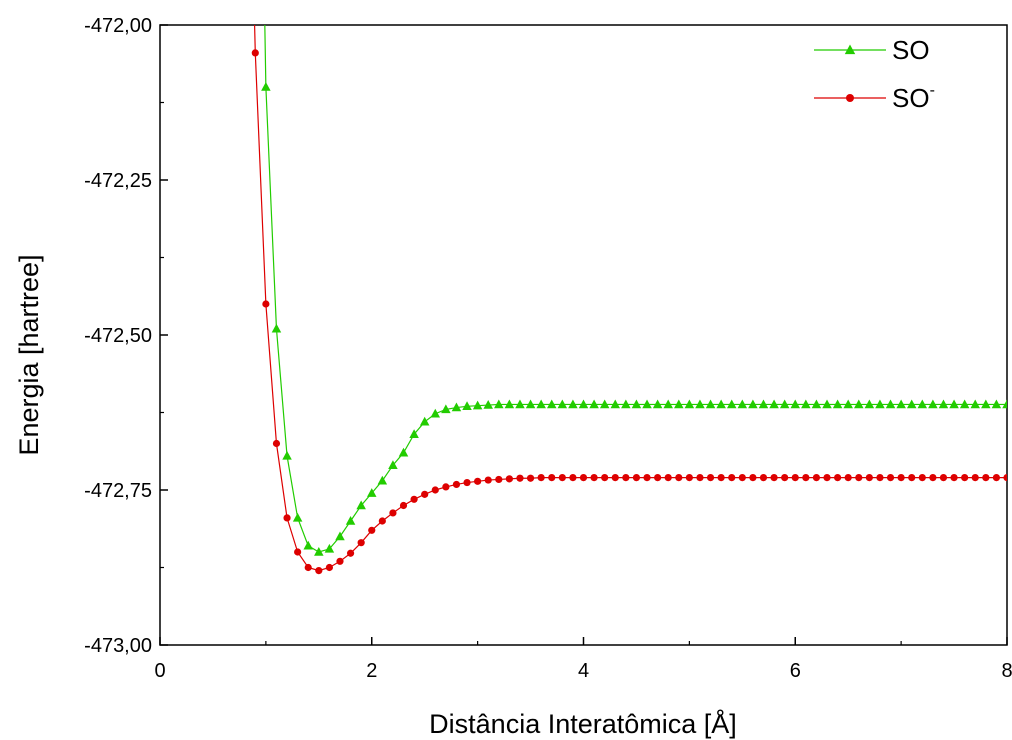  What do you see at coordinates (118, 491) in the screenshot?
I see `y-tick-label: -472,75` at bounding box center [118, 491].